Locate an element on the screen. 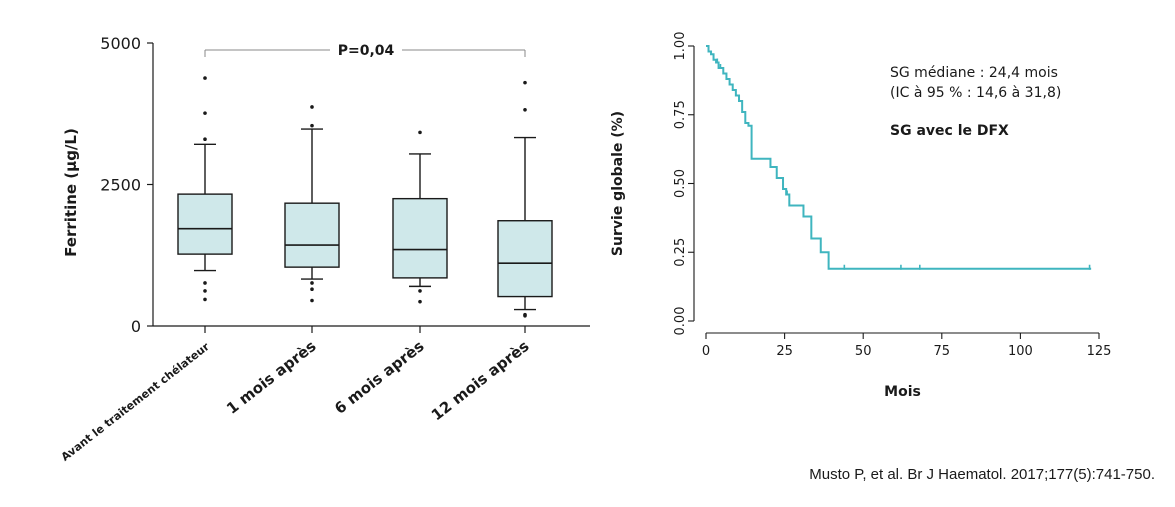  y-axis-label: Survie globale (%) is located at coordinates (618, 183).